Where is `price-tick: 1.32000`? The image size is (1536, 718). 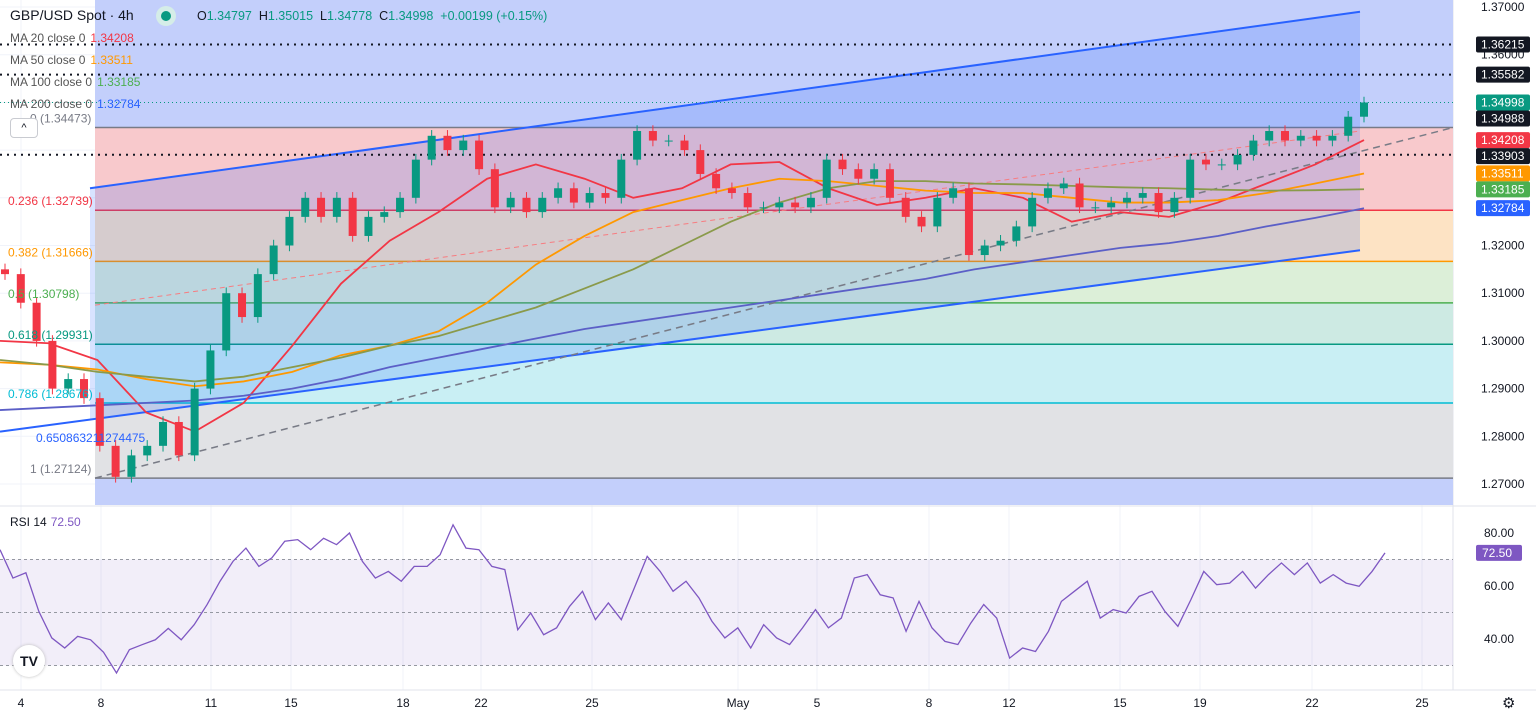
price-tick: 1.32000 is located at coordinates (1503, 246).